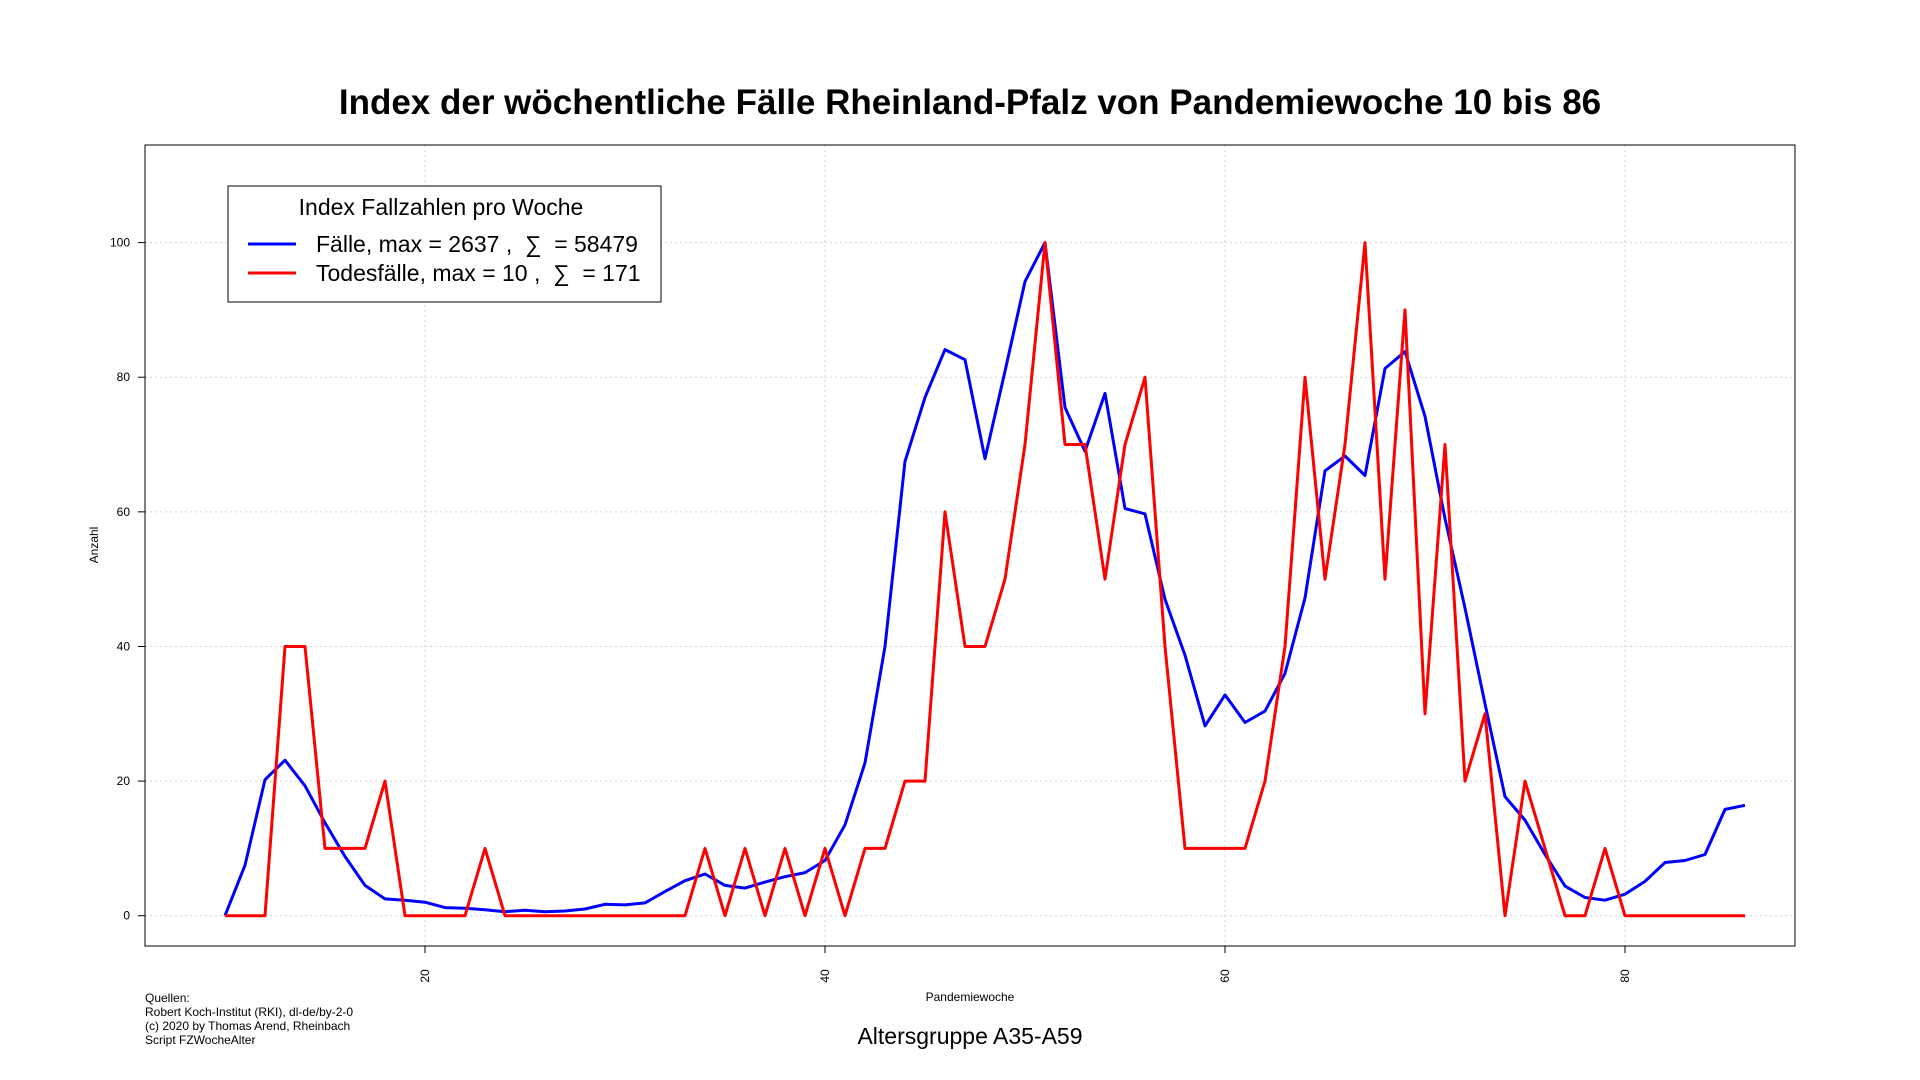 This screenshot has height=1080, width=1920. I want to click on sources-line-3: Script FZWocheAlter, so click(200, 1040).